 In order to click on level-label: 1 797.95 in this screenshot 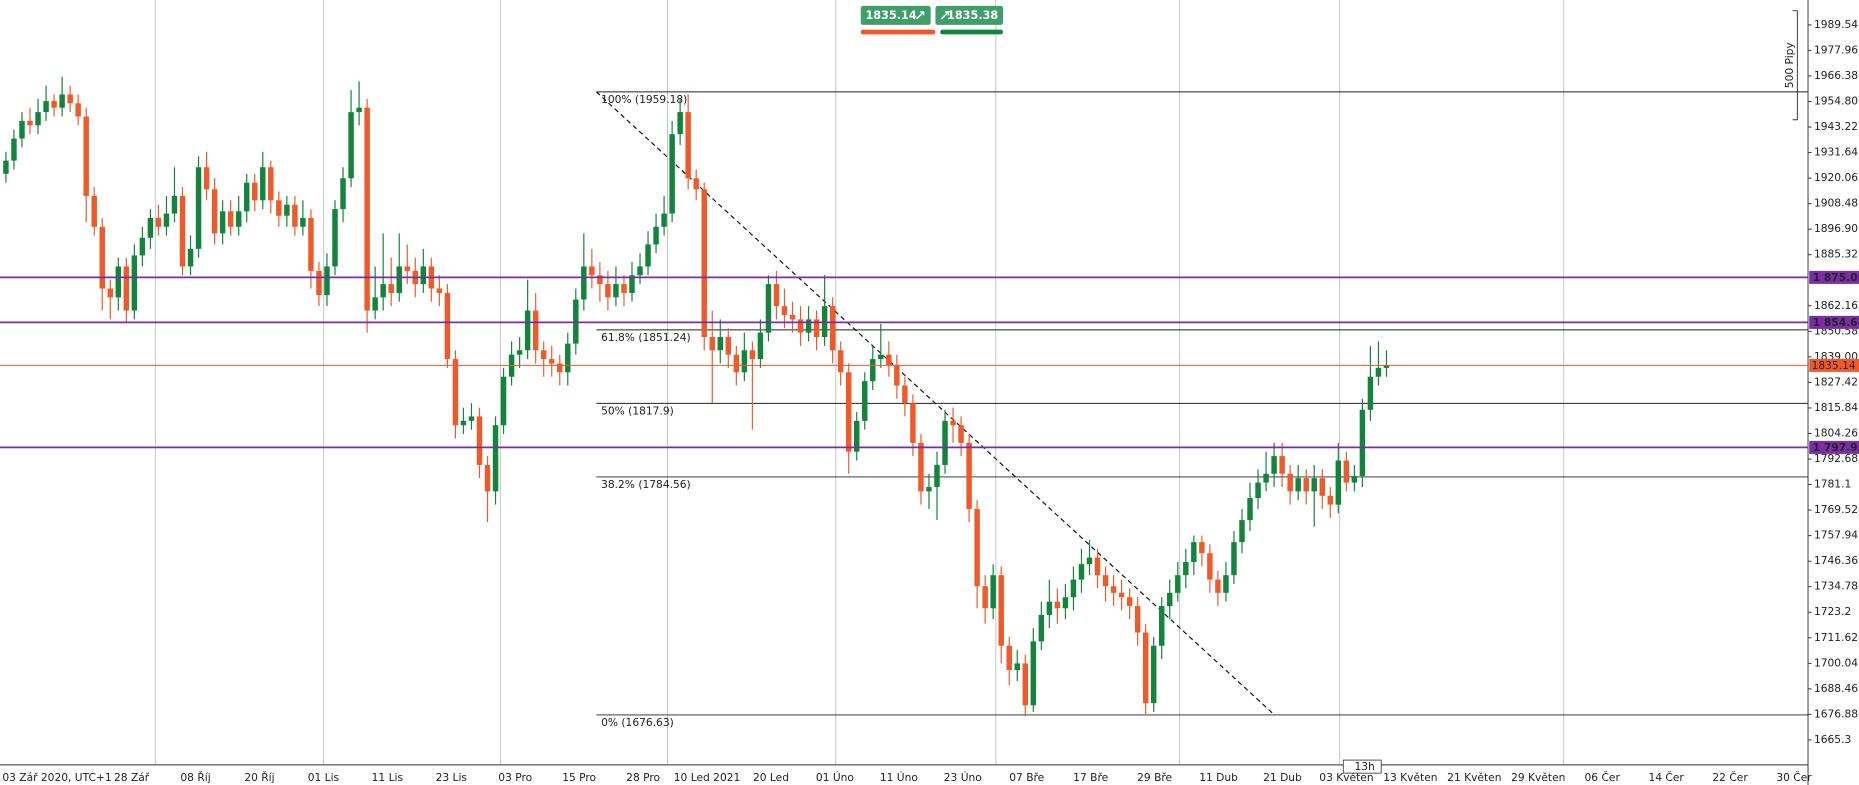, I will do `click(1836, 447)`.